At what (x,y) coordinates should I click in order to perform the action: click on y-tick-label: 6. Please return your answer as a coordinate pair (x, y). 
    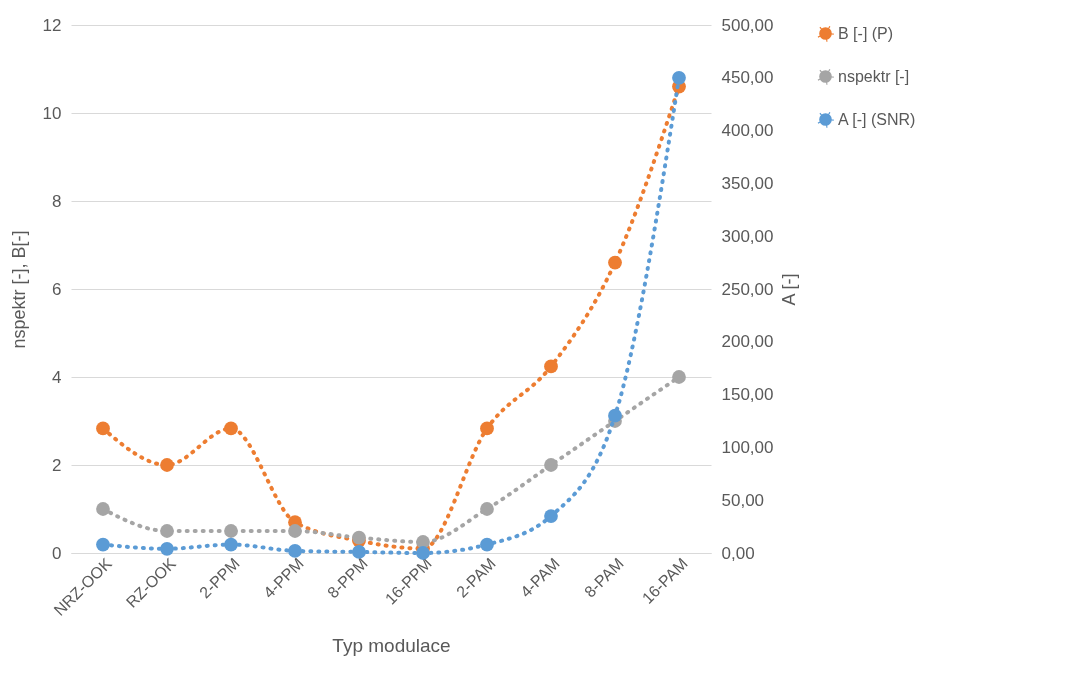
    Looking at the image, I should click on (57, 289).